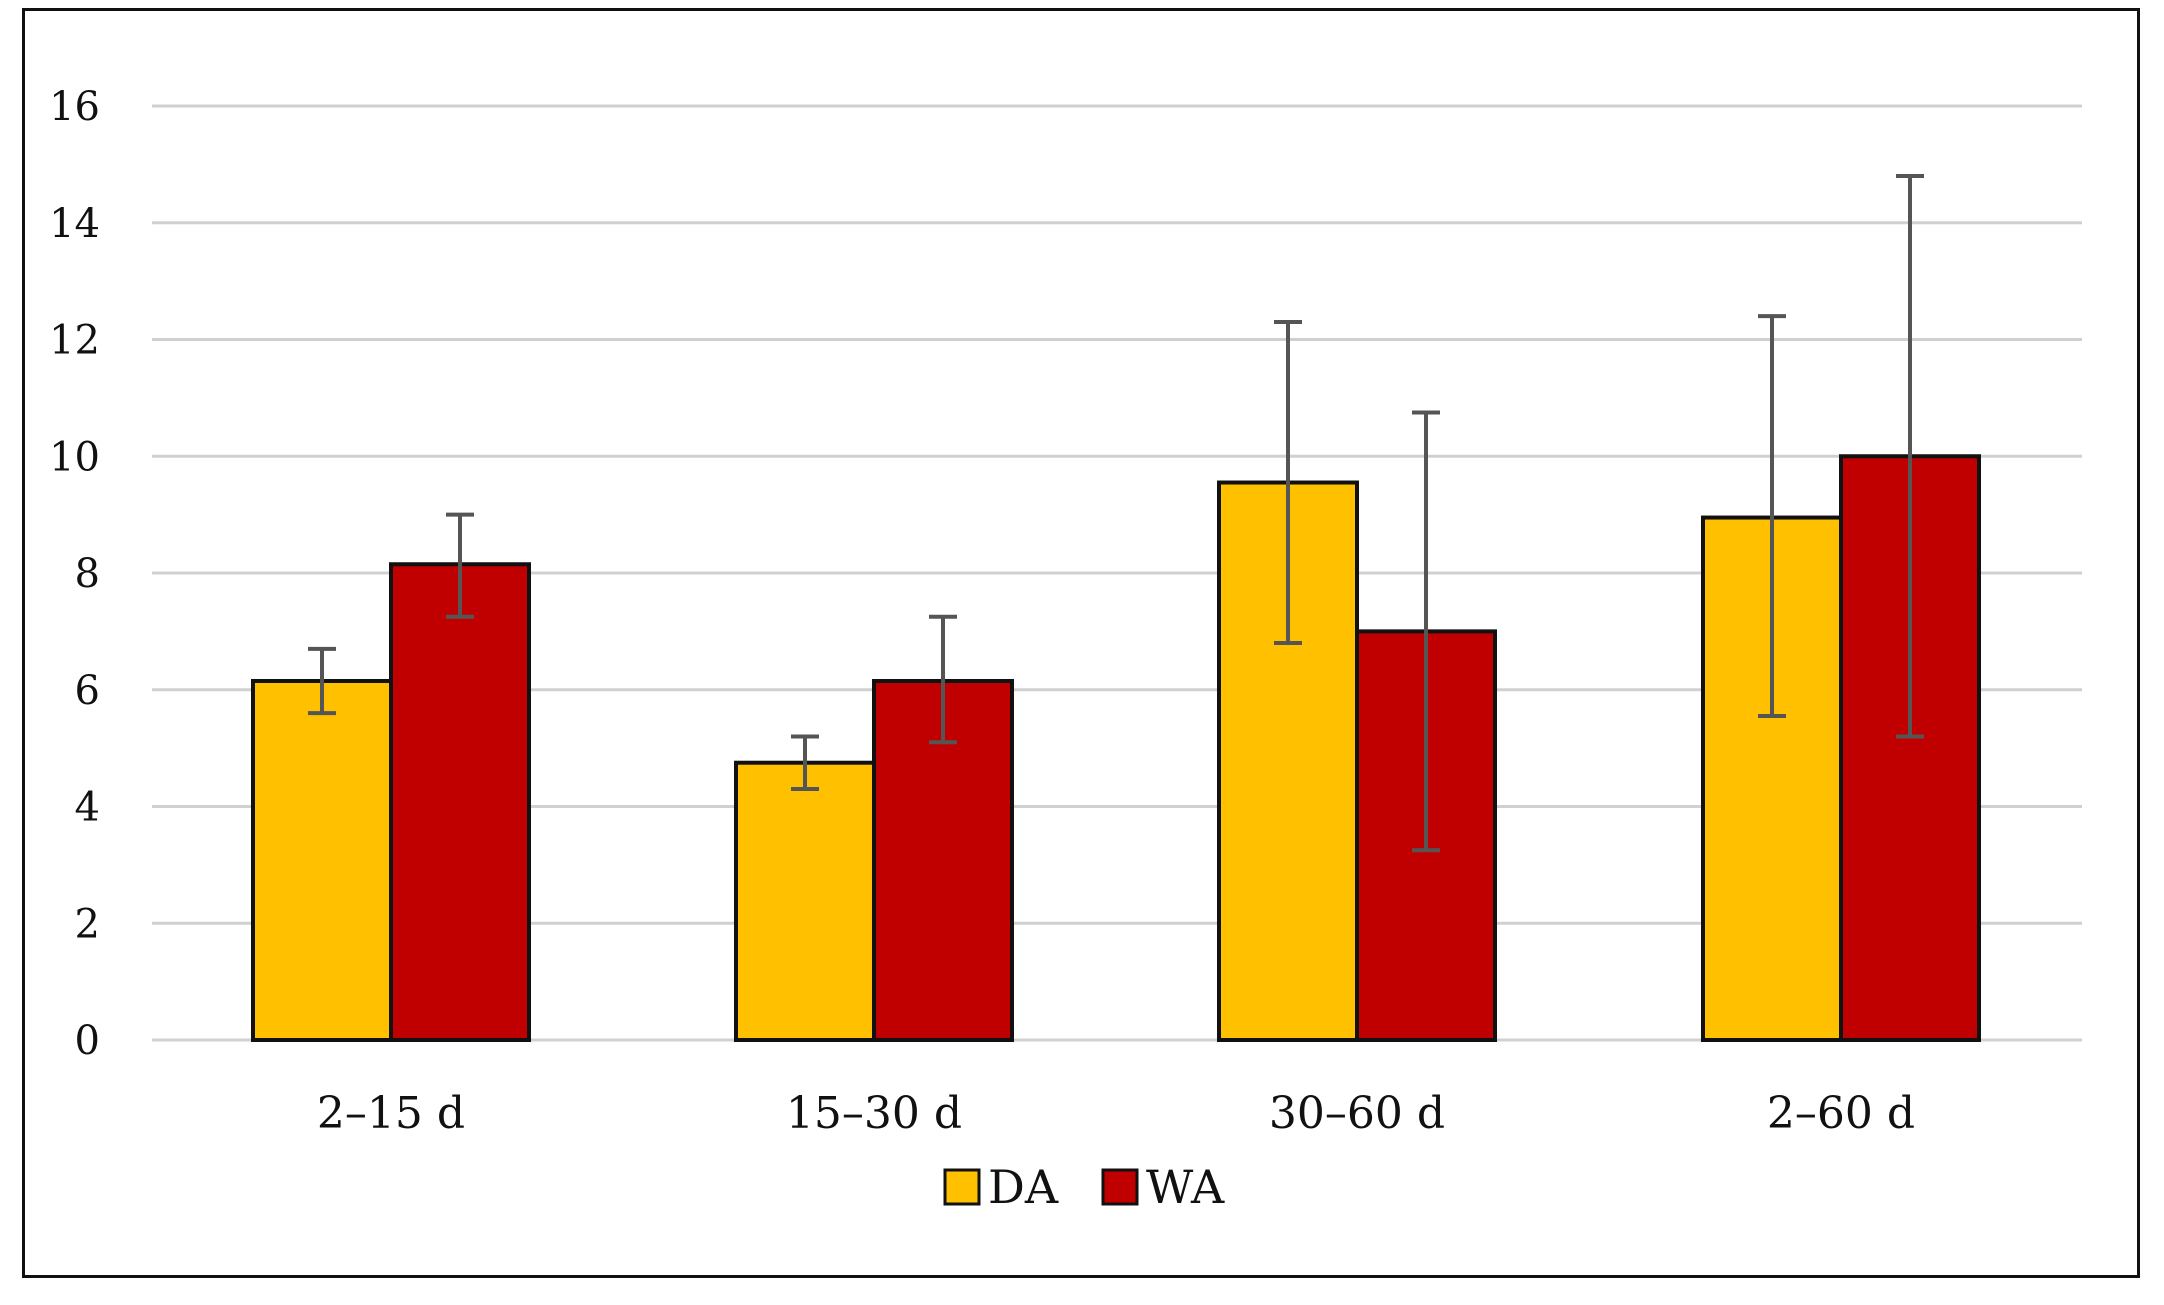 The width and height of the screenshot is (2164, 1305). What do you see at coordinates (1023, 1187) in the screenshot?
I see `legend-label-da: DA` at bounding box center [1023, 1187].